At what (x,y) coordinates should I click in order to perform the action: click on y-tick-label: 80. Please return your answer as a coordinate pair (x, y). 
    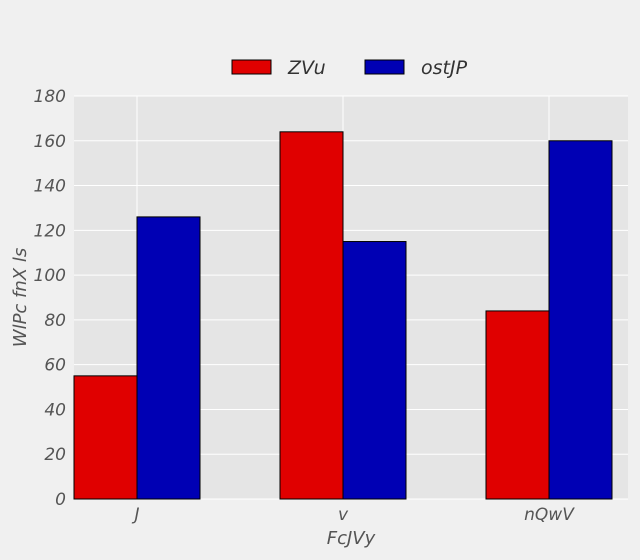
    Looking at the image, I should click on (55, 321).